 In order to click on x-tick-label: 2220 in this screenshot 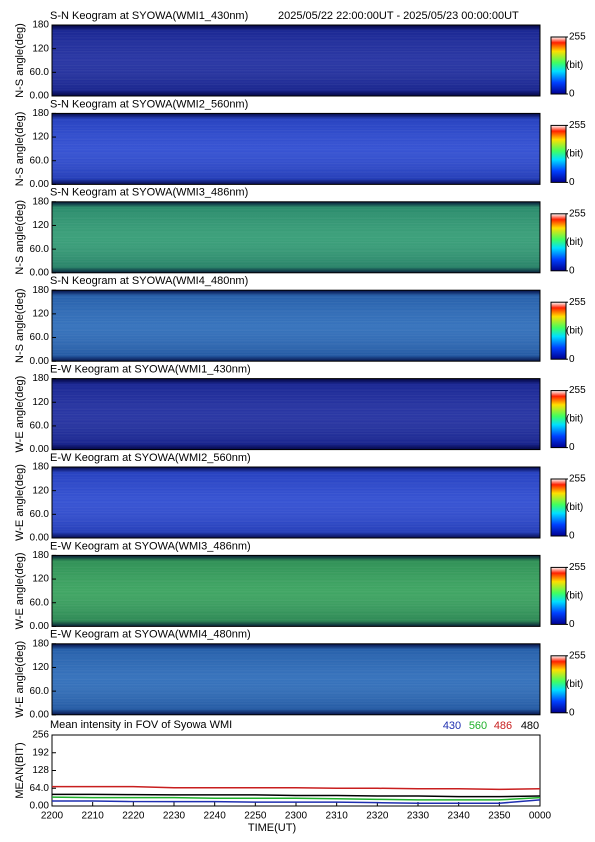, I will do `click(133, 816)`.